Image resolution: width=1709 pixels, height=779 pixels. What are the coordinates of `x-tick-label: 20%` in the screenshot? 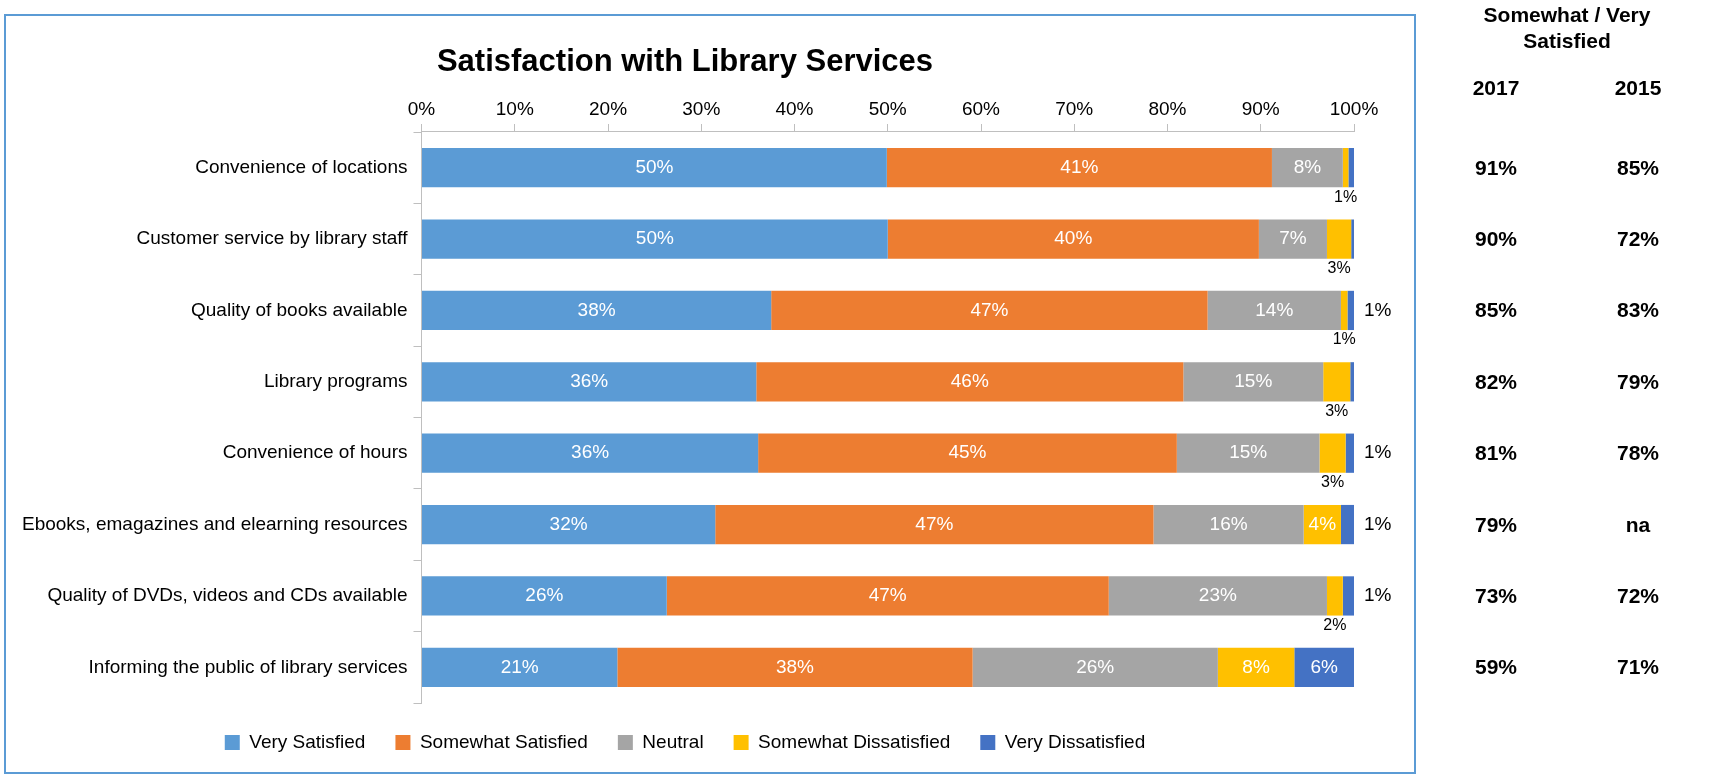 It's located at (608, 108).